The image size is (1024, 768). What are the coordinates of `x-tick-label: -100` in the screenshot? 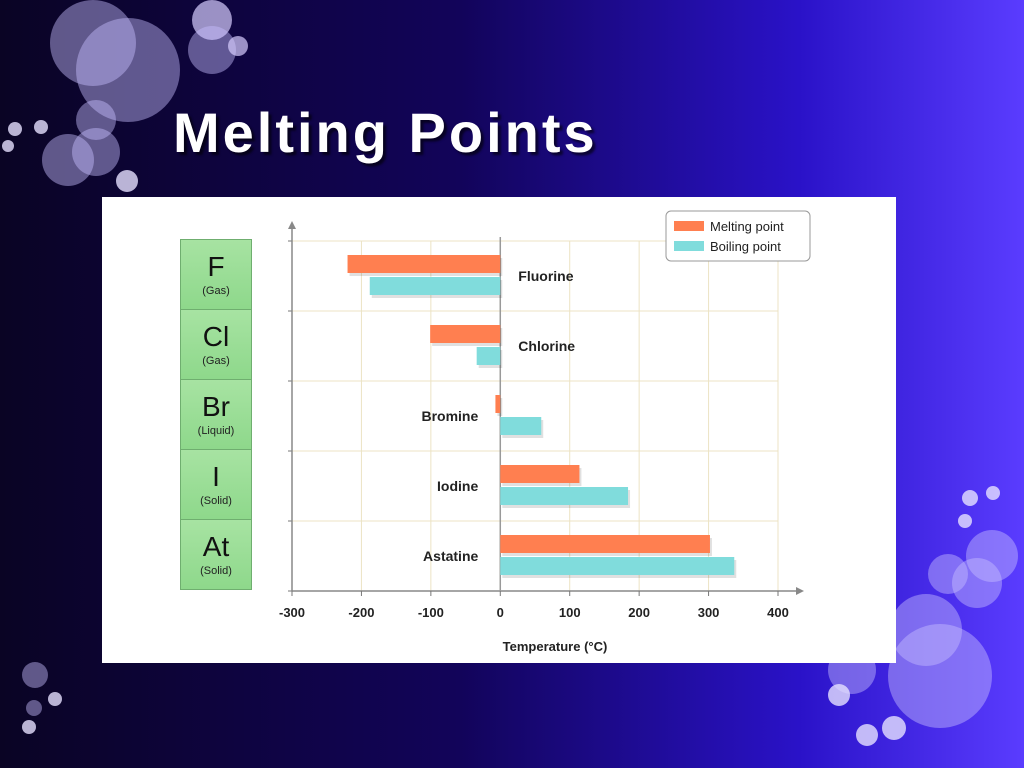 It's located at (431, 612).